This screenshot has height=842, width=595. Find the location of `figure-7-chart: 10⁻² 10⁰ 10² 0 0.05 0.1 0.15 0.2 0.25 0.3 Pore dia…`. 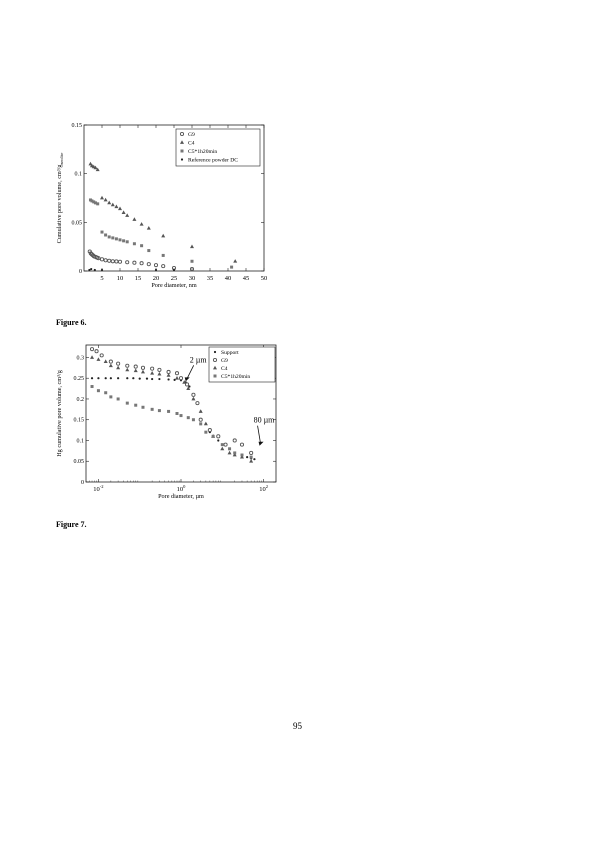

figure-7-chart: 10⁻² 10⁰ 10² 0 0.05 0.1 0.15 0.2 0.25 0.3 Pore dia… is located at coordinates (166, 422).